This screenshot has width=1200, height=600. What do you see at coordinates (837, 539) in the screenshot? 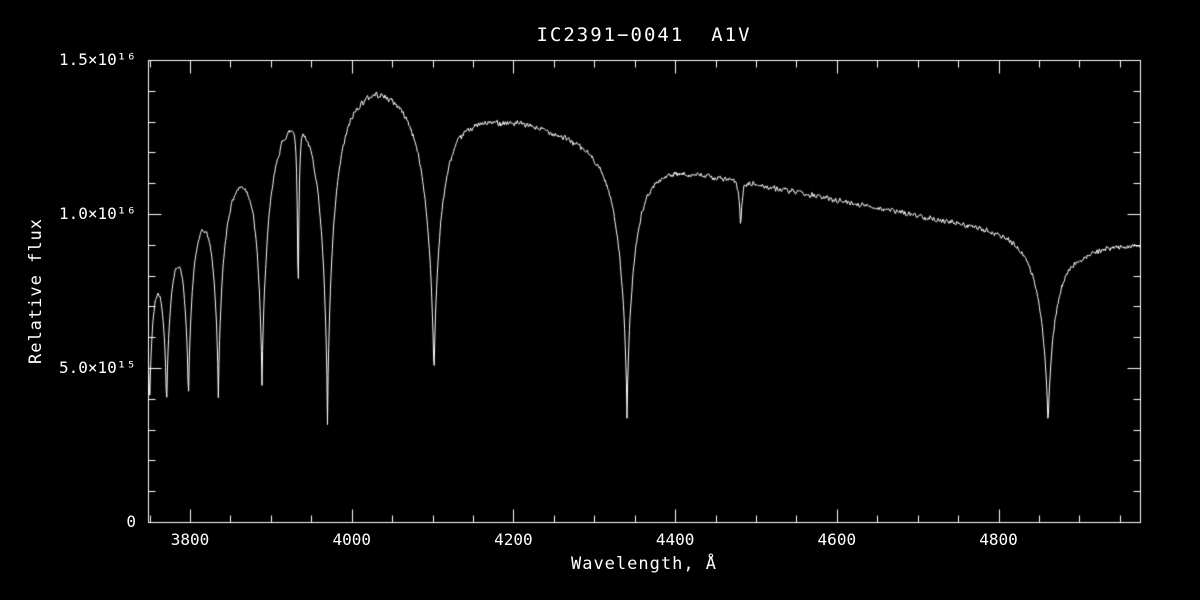
I see `x-tick-label: 4600` at bounding box center [837, 539].